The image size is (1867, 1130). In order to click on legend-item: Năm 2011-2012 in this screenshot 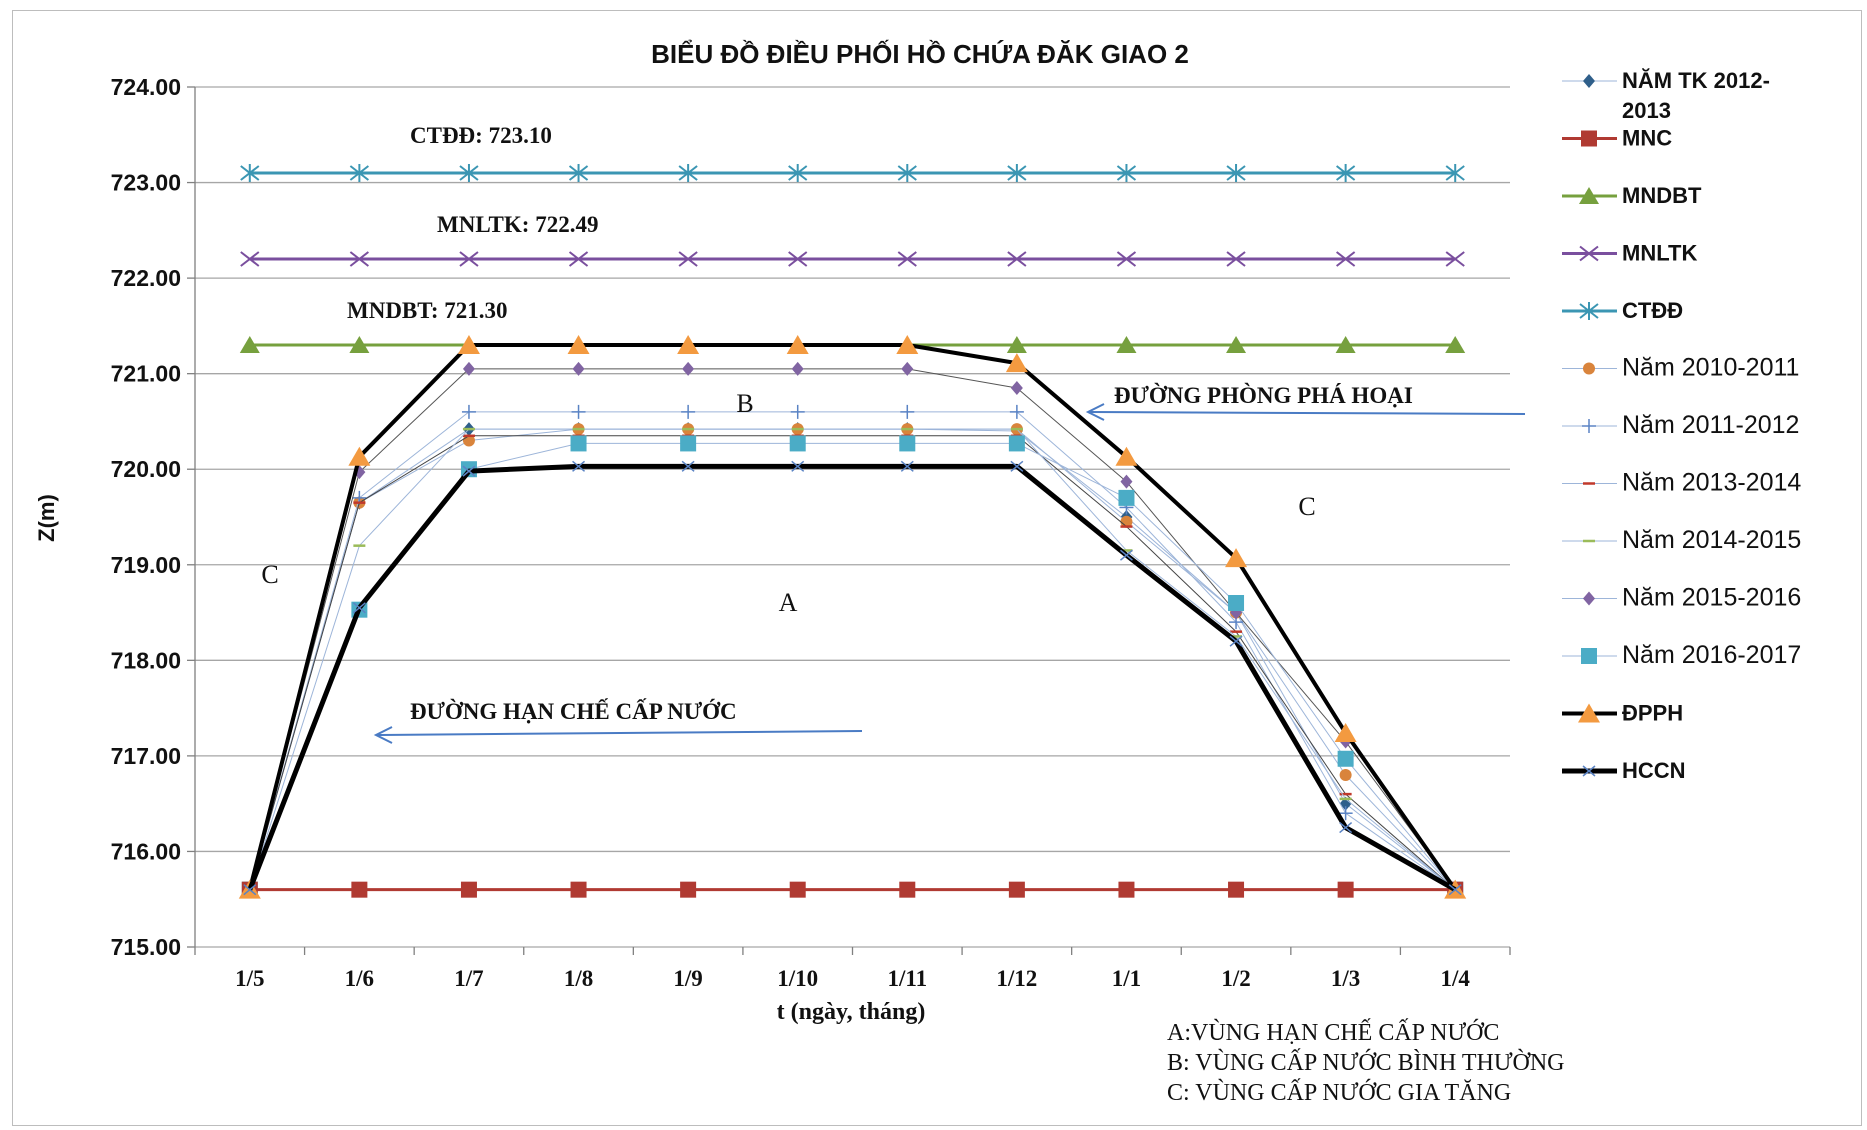, I will do `click(1680, 425)`.